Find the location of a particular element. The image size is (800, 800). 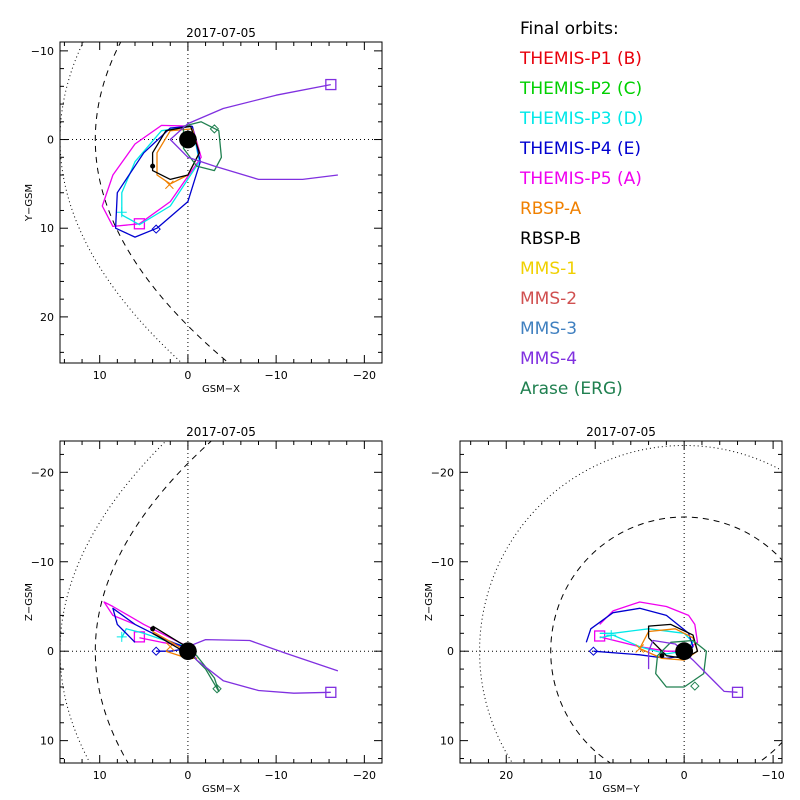

legend-item: THEMIS-P5 (A) is located at coordinates (581, 179).